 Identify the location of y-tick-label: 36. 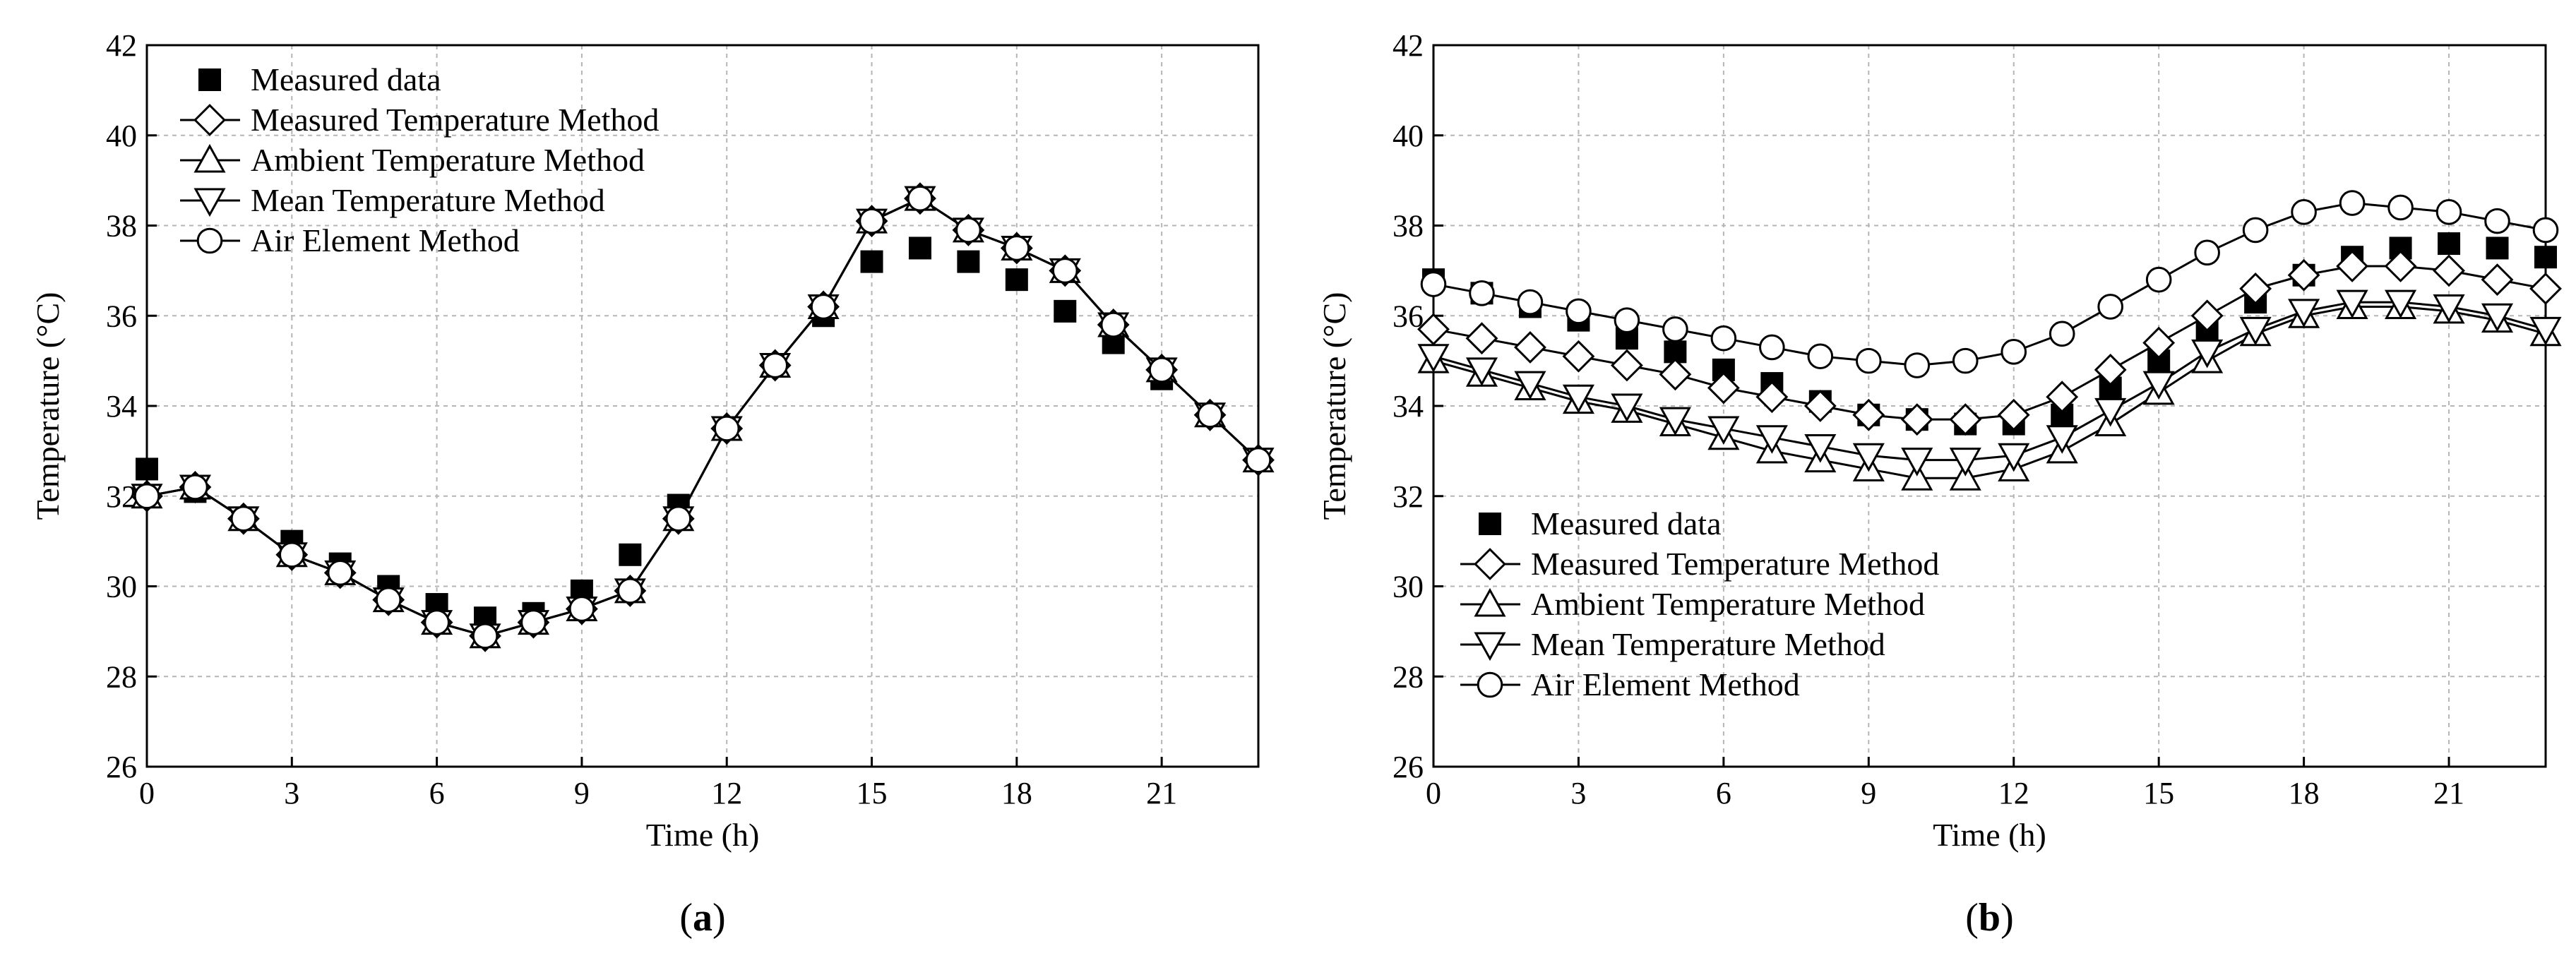
(1408, 316).